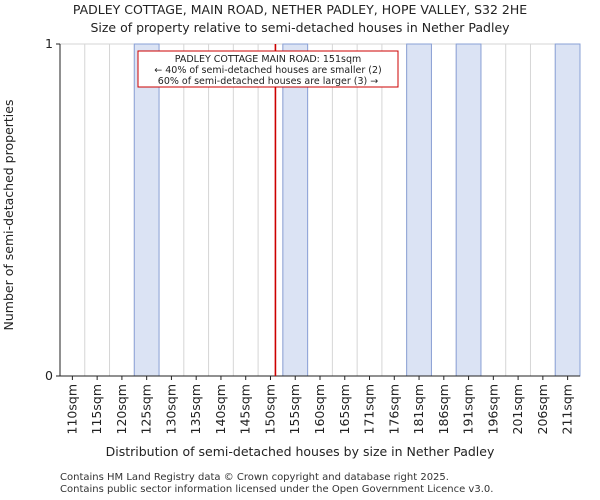 The height and width of the screenshot is (500, 600). What do you see at coordinates (269, 409) in the screenshot?
I see `x-tick-label: 150sqm` at bounding box center [269, 409].